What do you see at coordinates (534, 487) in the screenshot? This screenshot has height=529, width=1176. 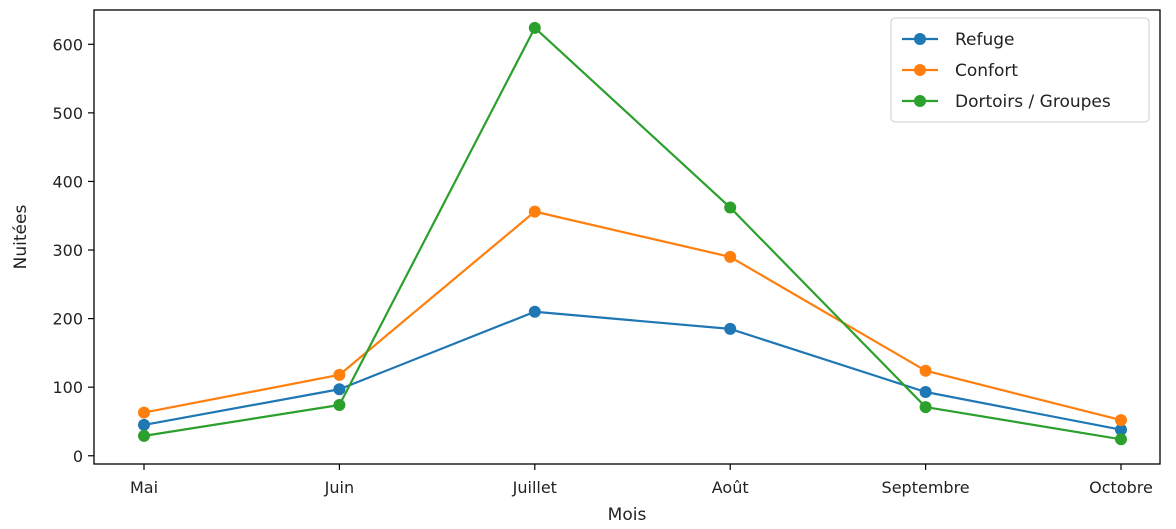 I see `x-tick-label: Juillet` at bounding box center [534, 487].